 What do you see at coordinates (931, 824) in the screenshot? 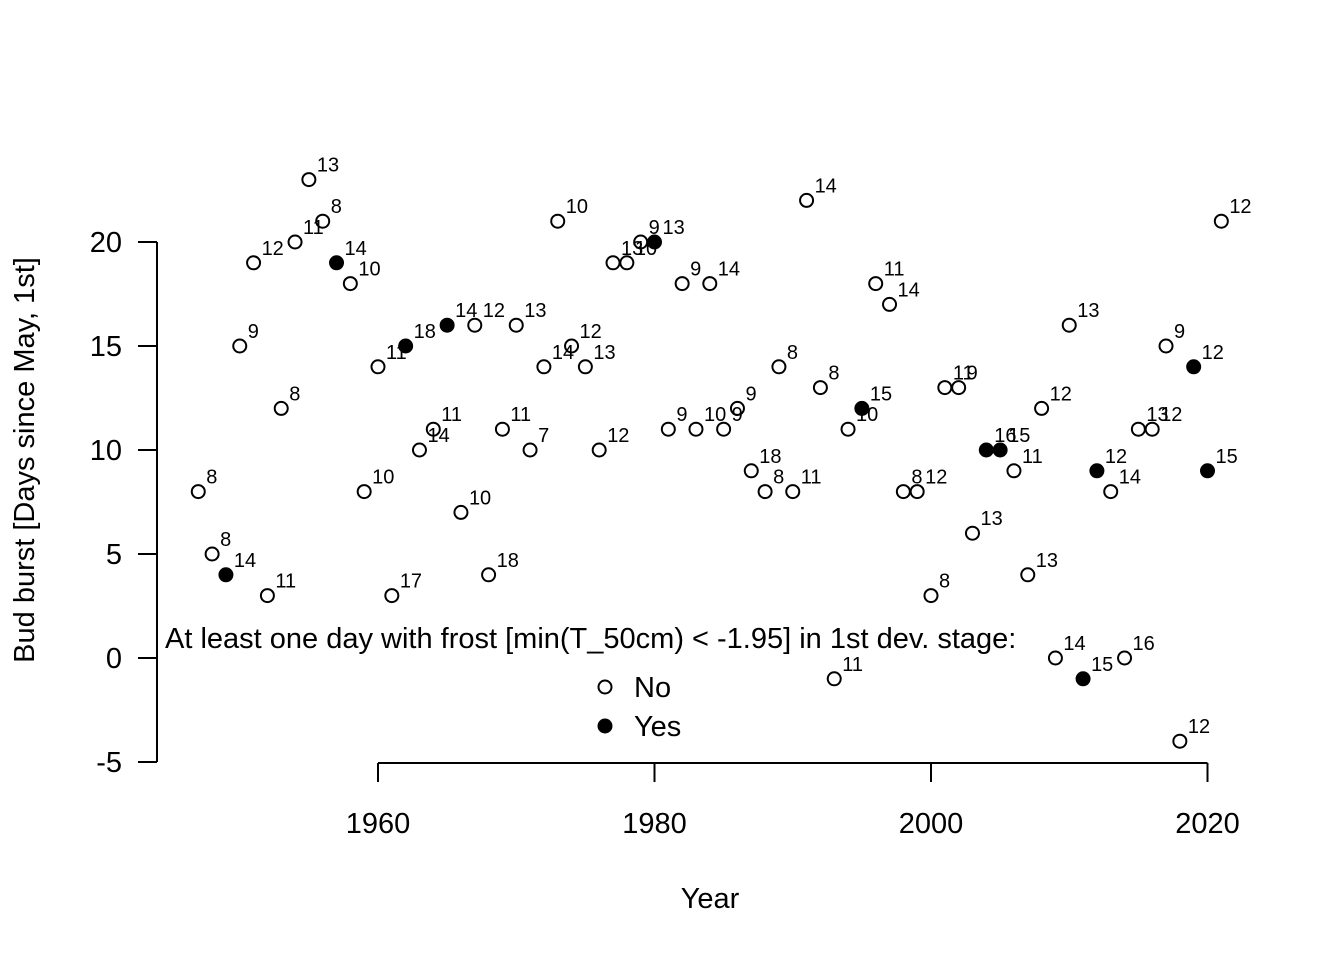
I see `x-tick-label: 2000` at bounding box center [931, 824].